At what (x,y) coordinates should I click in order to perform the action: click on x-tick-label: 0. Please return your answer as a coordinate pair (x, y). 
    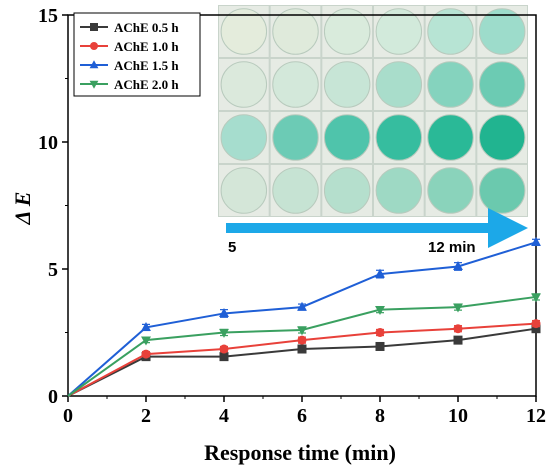
    Looking at the image, I should click on (68, 416).